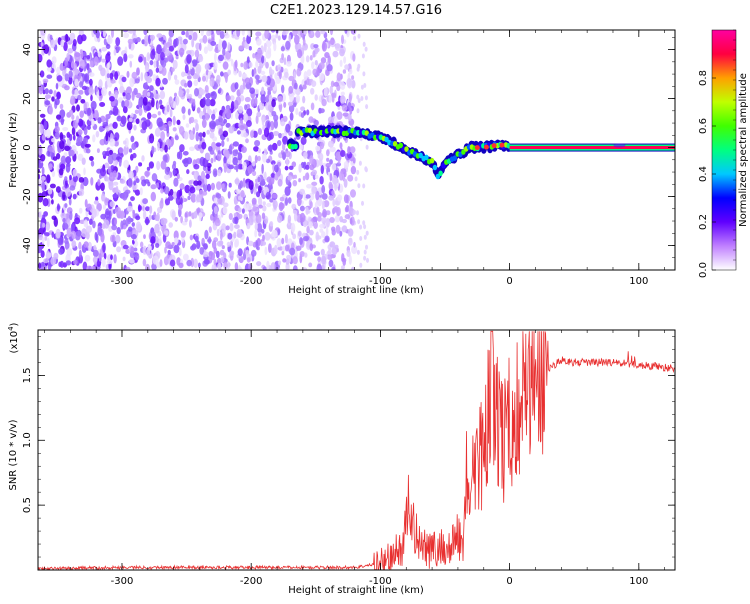 The width and height of the screenshot is (750, 604). I want to click on snr-y-multiplier-close: ), so click(14, 324).